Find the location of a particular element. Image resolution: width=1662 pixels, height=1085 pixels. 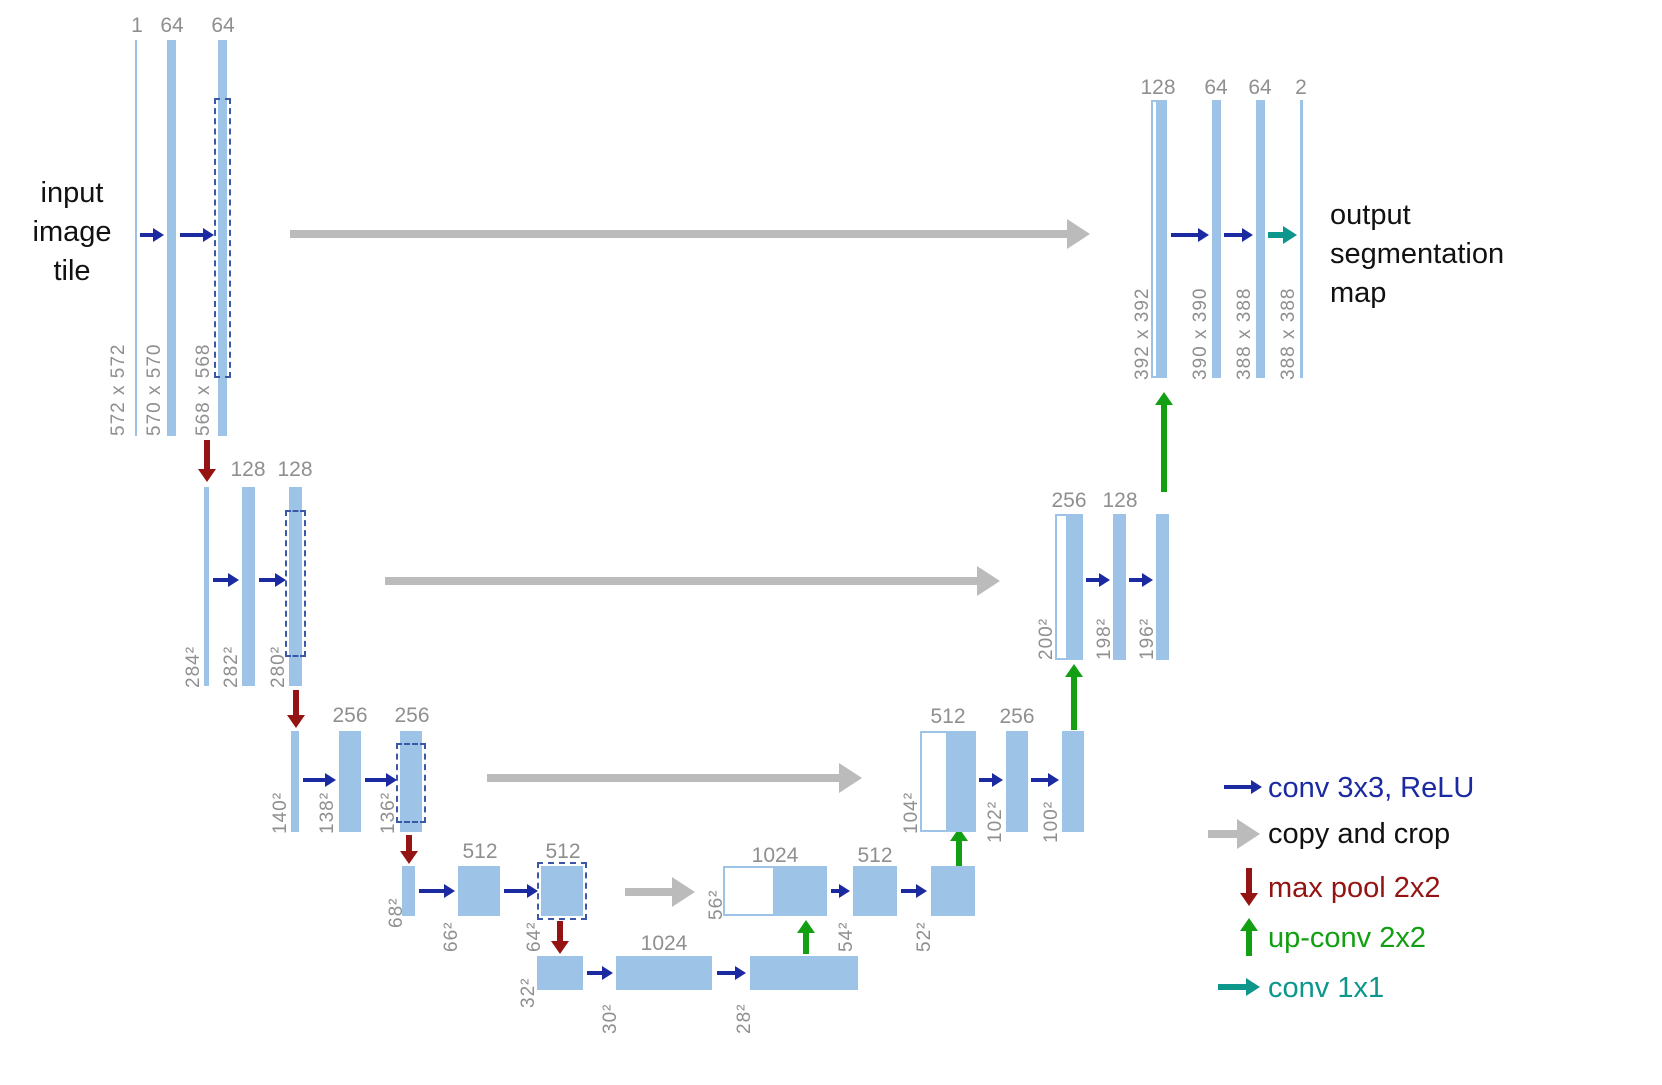

feature-size-label: 66² is located at coordinates (451, 936).